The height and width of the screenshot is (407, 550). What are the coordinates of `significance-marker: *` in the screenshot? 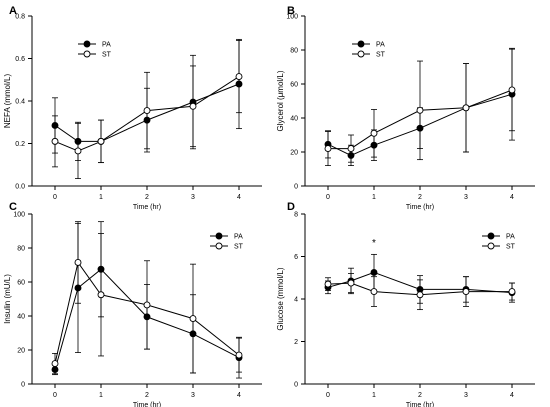 It's located at (374, 243).